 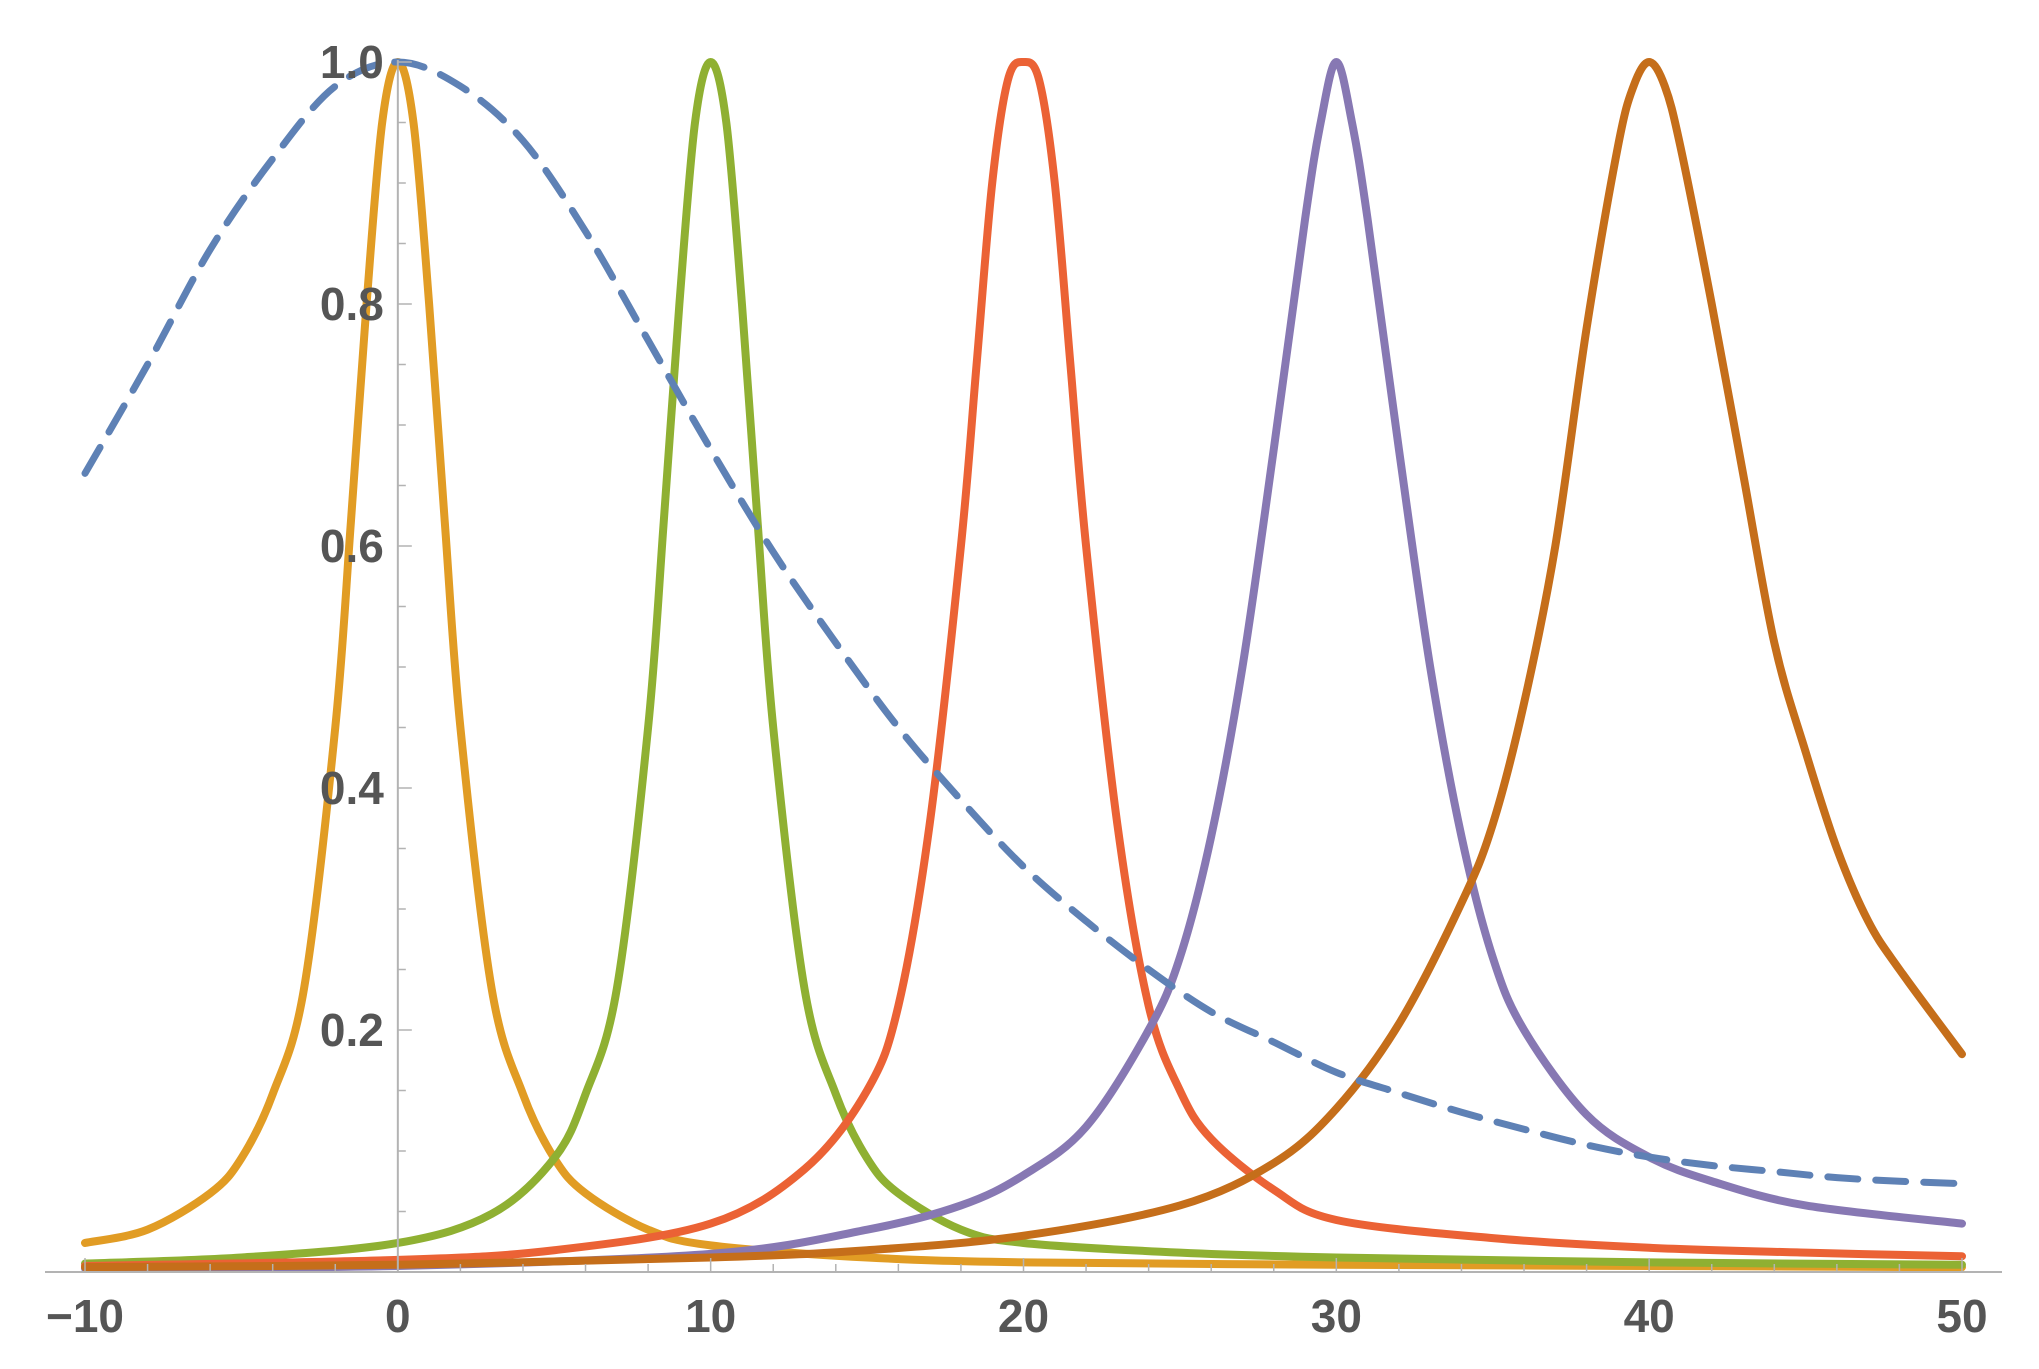 I want to click on x-tick-label: 0, so click(x=398, y=1316).